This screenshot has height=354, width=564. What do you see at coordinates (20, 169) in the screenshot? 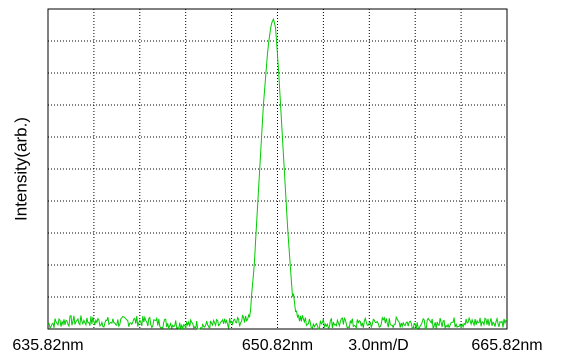
I see `y-axis-label: Intensity(arb.)` at bounding box center [20, 169].